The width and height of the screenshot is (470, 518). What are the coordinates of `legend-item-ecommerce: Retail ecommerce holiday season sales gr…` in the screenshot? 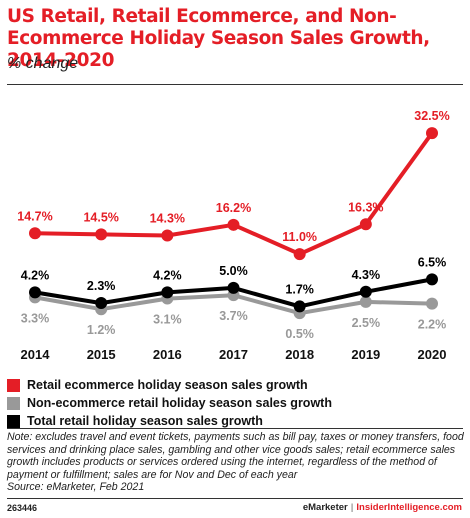 It's located at (169, 385).